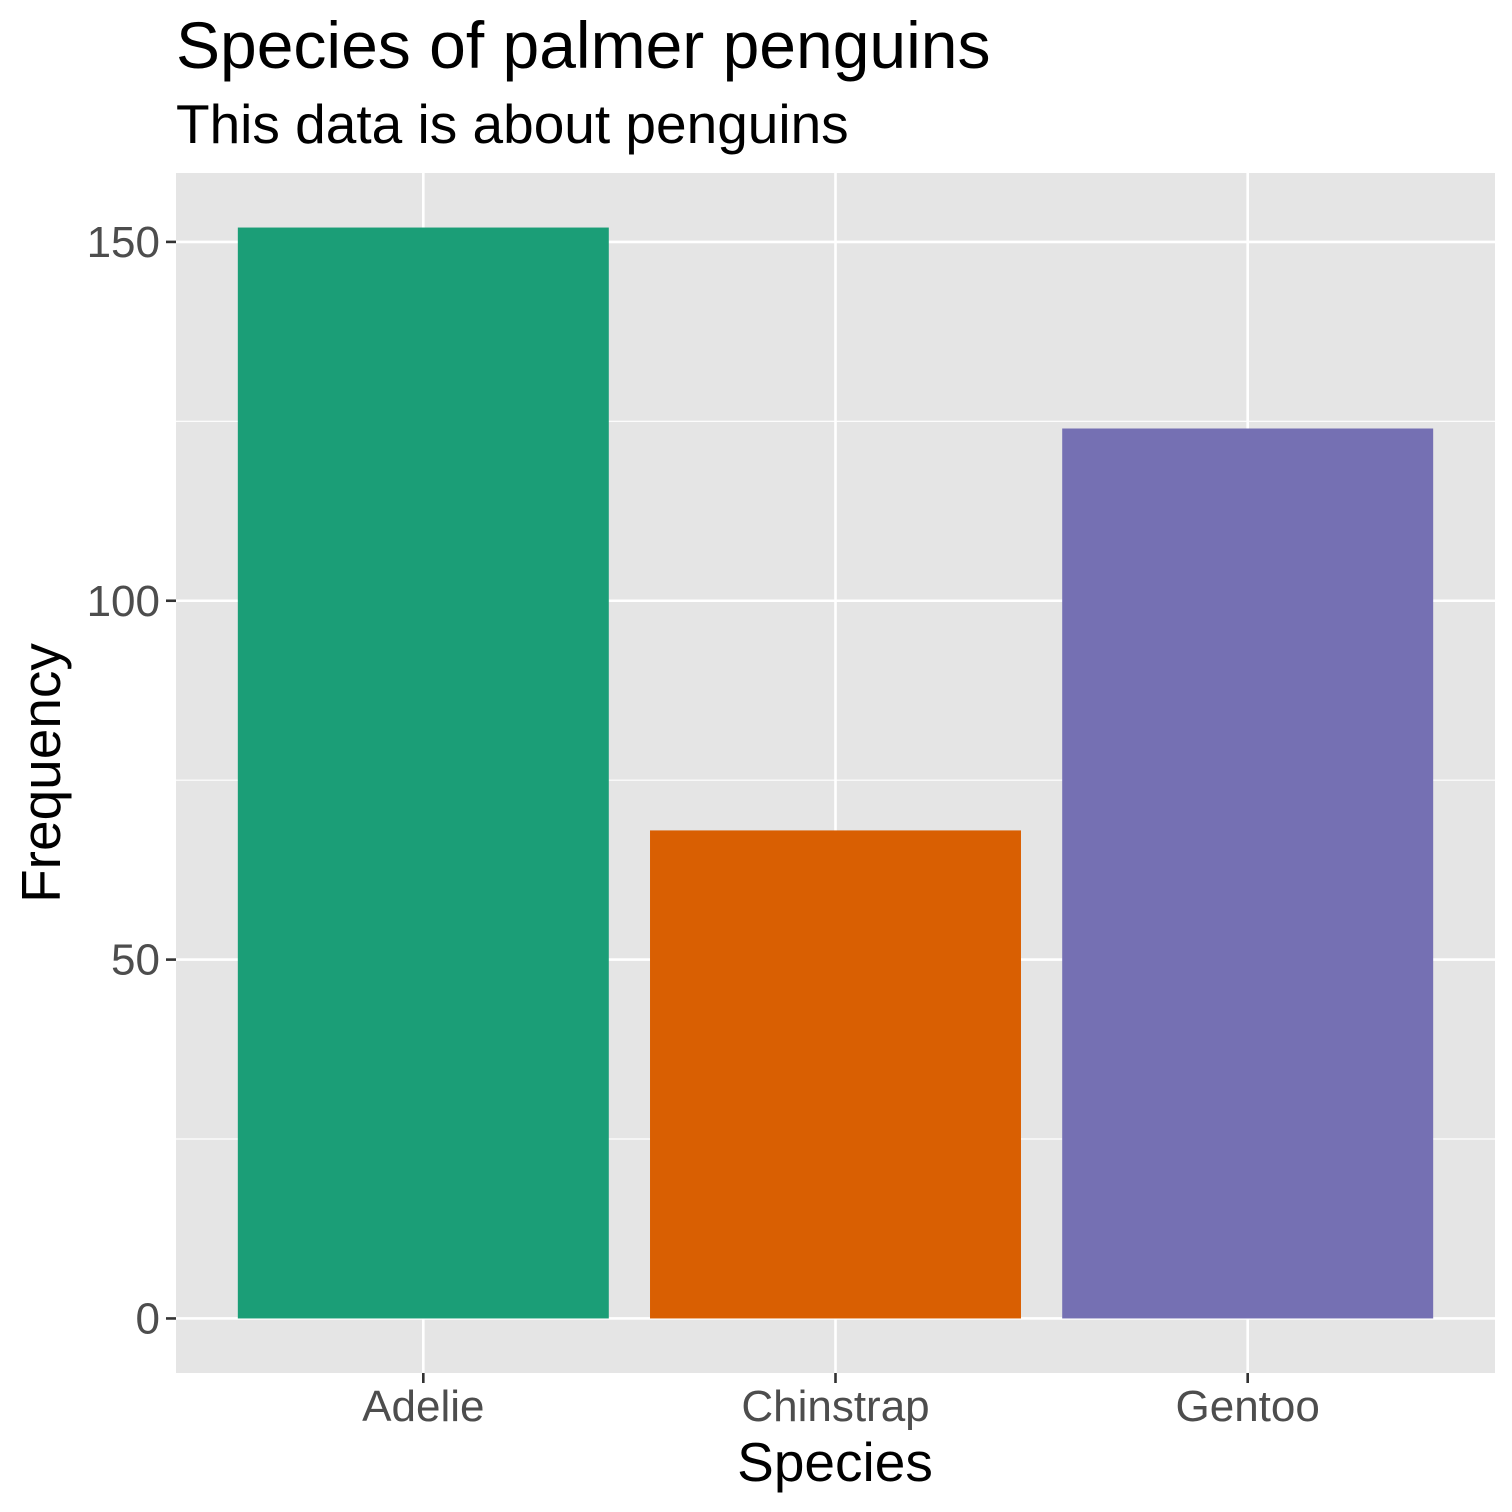  Describe the element at coordinates (41, 773) in the screenshot. I see `y-axis-title: Frequency` at that location.